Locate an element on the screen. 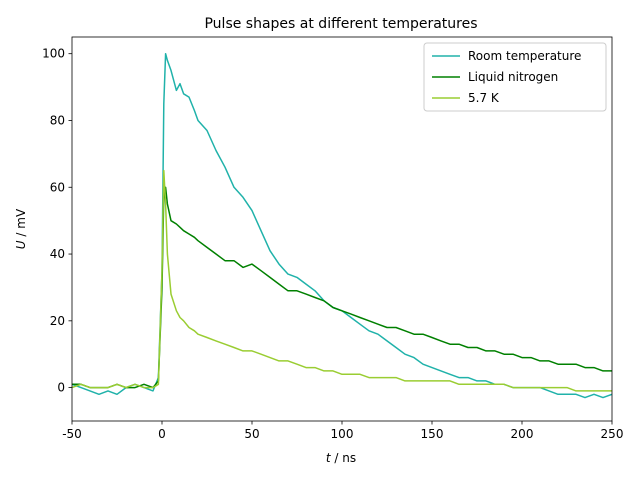 The height and width of the screenshot is (480, 640). x-axis-label-unit: / ns is located at coordinates (344, 458).